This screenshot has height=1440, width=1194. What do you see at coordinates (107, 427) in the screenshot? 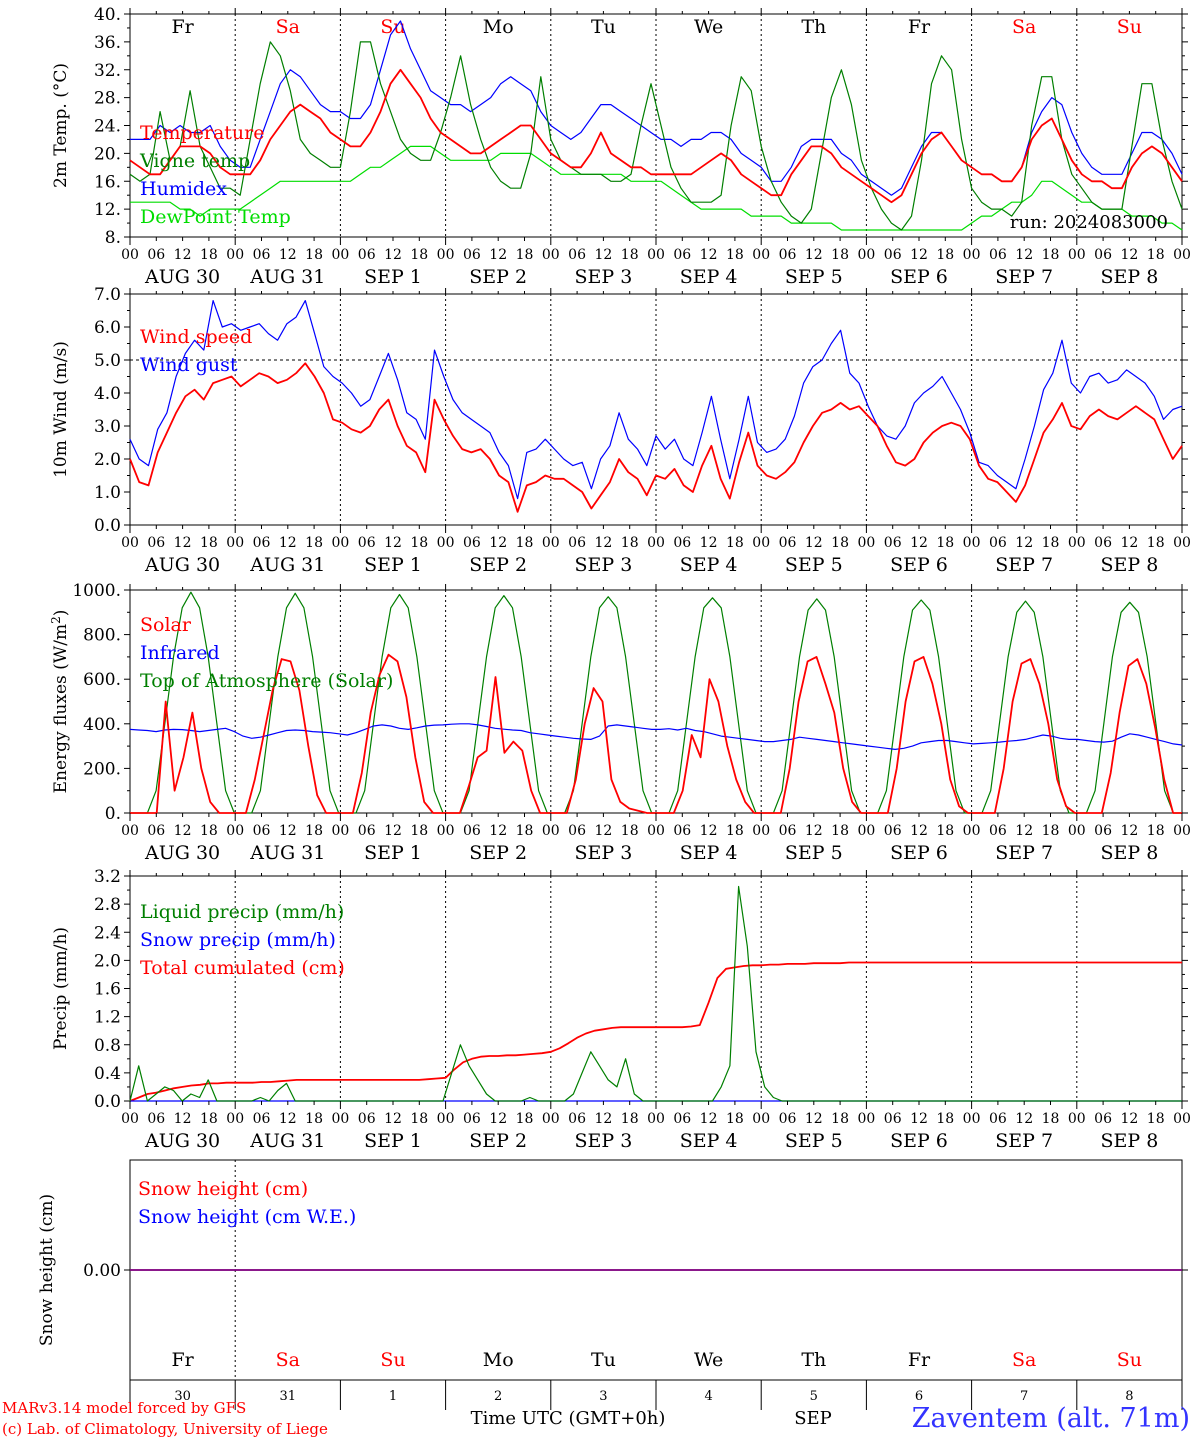
I see `y-tick-label: 3.0` at bounding box center [107, 427].